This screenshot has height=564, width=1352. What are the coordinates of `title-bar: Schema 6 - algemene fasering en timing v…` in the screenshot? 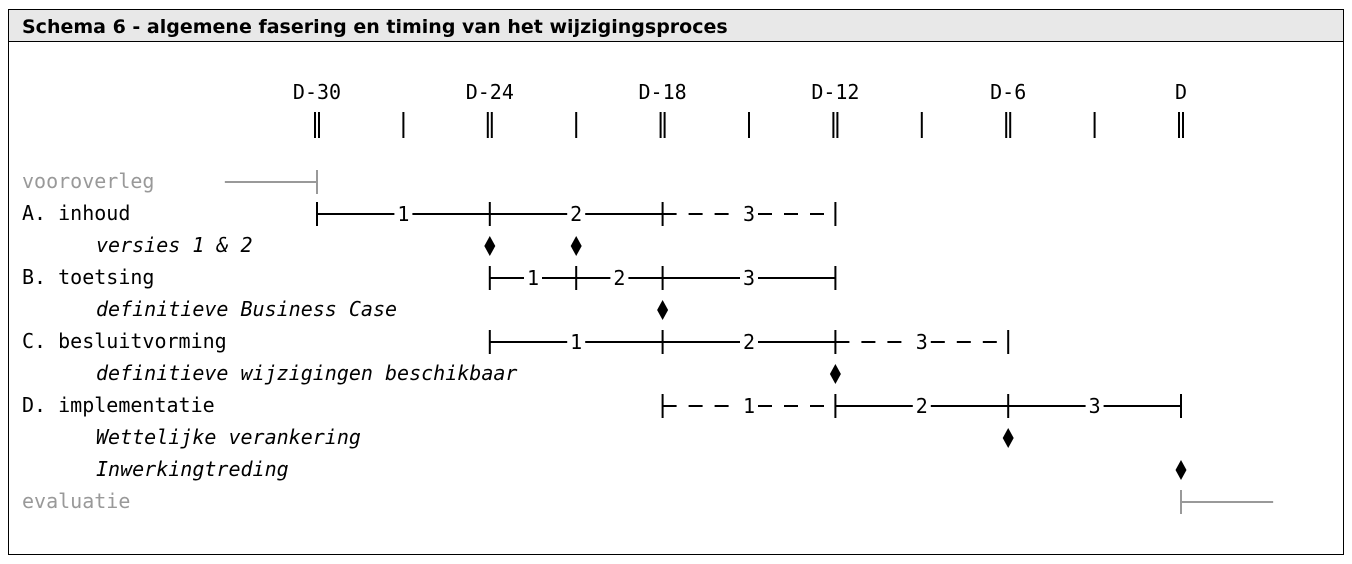 It's located at (676, 26).